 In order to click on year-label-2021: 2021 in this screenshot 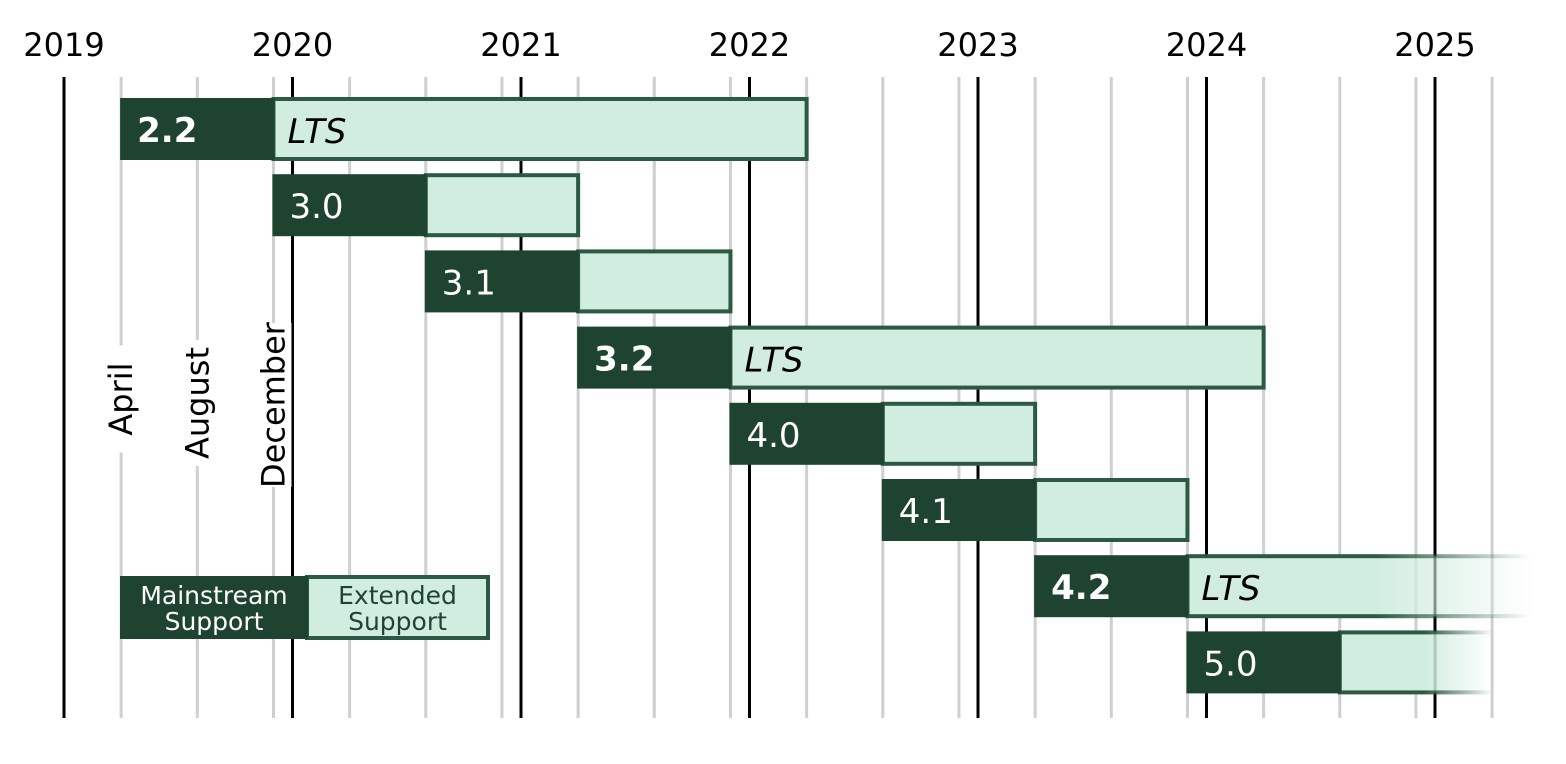, I will do `click(520, 45)`.